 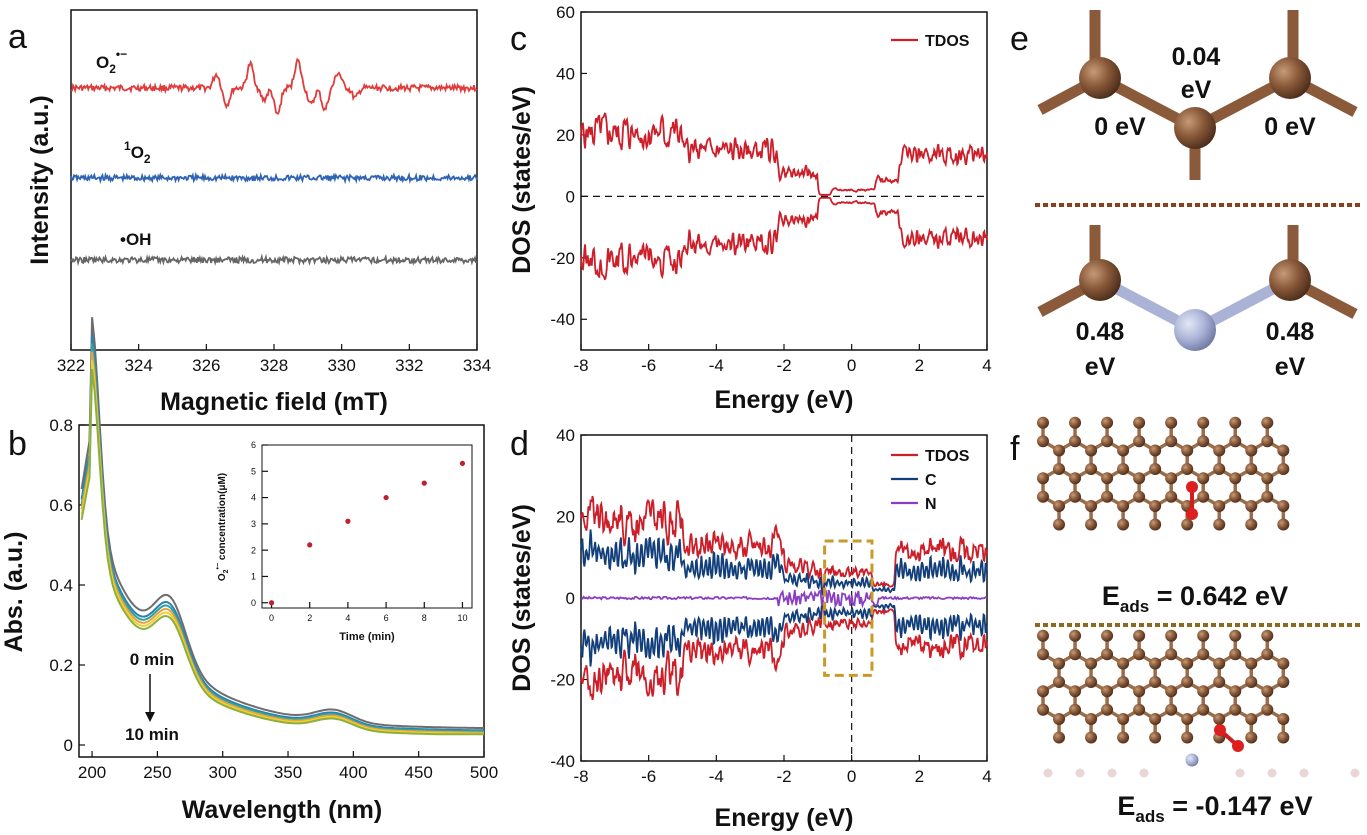 I want to click on series-group-a, so click(x=274, y=162).